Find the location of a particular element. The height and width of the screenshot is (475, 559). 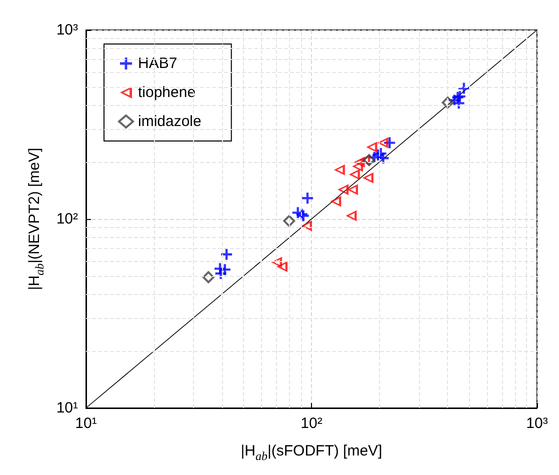

x-tick-label: 10¹ is located at coordinates (86, 423).